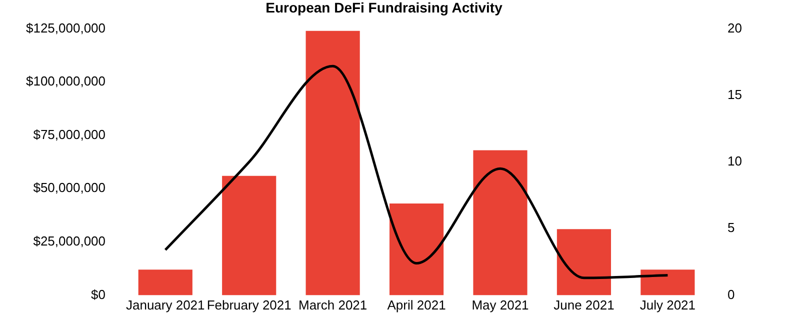  What do you see at coordinates (249, 305) in the screenshot?
I see `x-tick-label: February 2021` at bounding box center [249, 305].